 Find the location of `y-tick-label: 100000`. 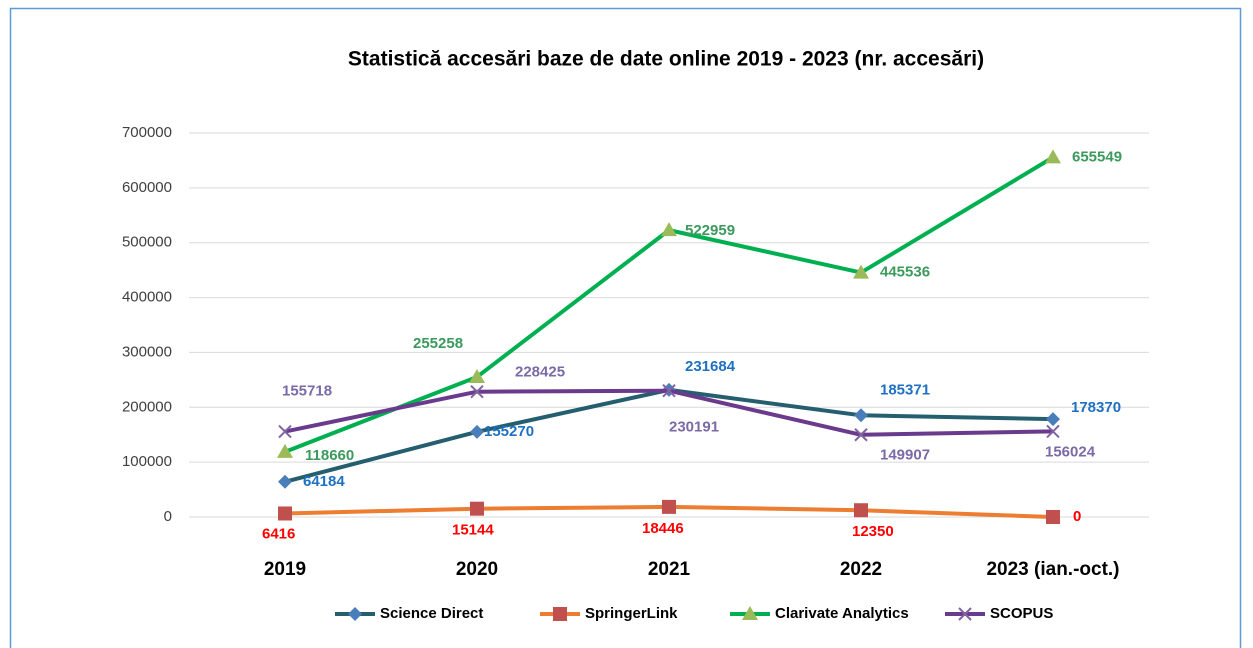

y-tick-label: 100000 is located at coordinates (147, 461).